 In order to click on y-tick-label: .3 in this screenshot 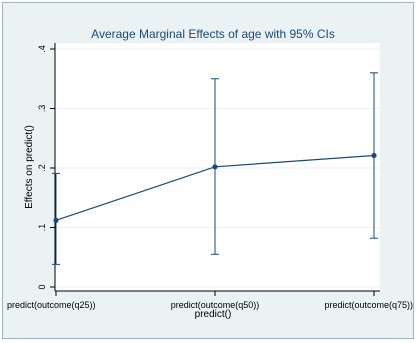, I will do `click(42, 109)`.